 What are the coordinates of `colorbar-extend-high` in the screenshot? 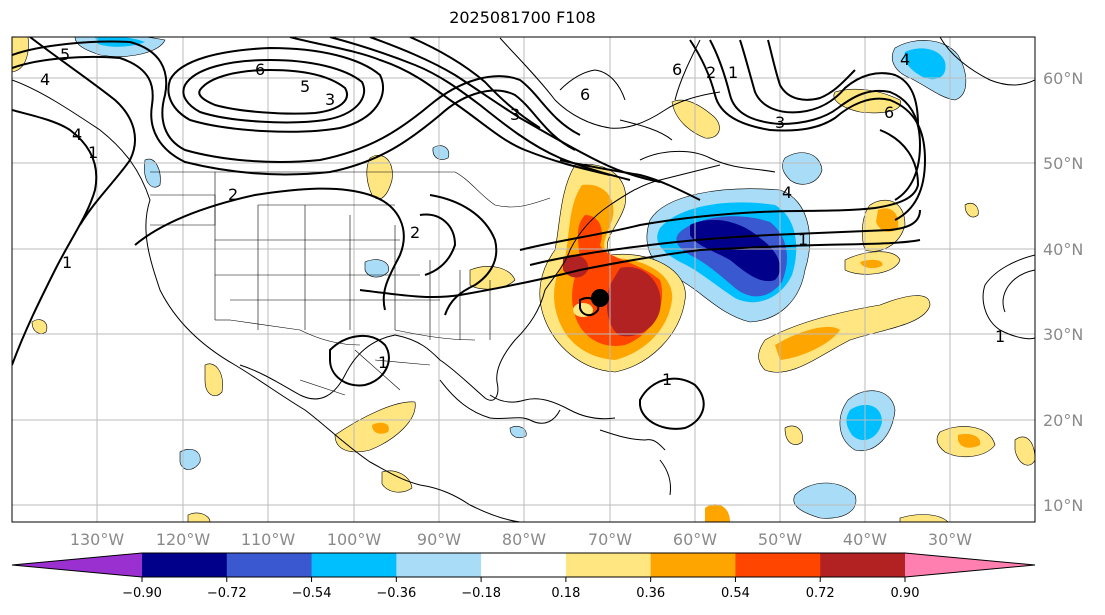 It's located at (970, 565).